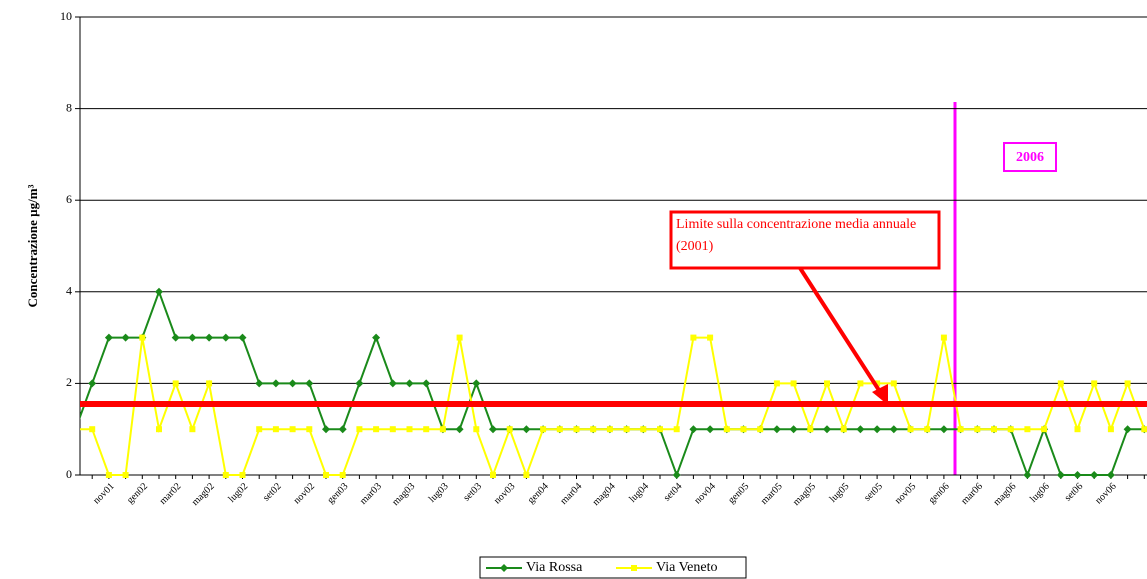 The image size is (1147, 579). I want to click on y-tick-label: 0, so click(69, 474).